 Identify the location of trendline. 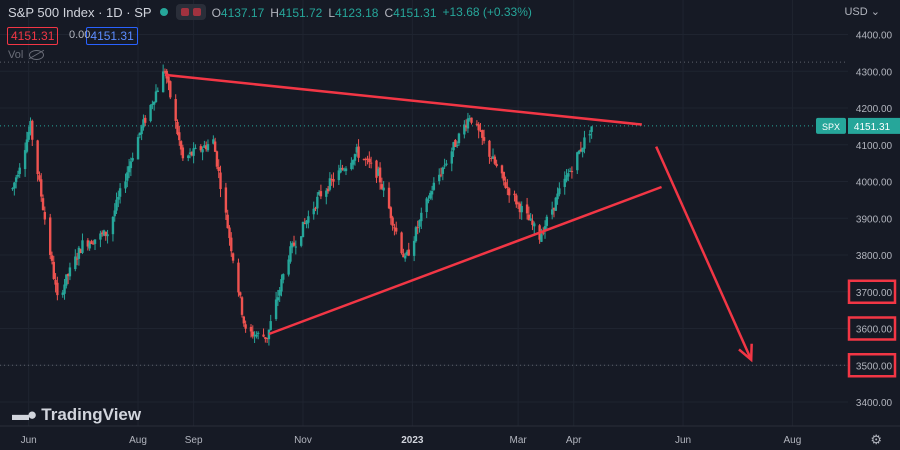
(465, 260).